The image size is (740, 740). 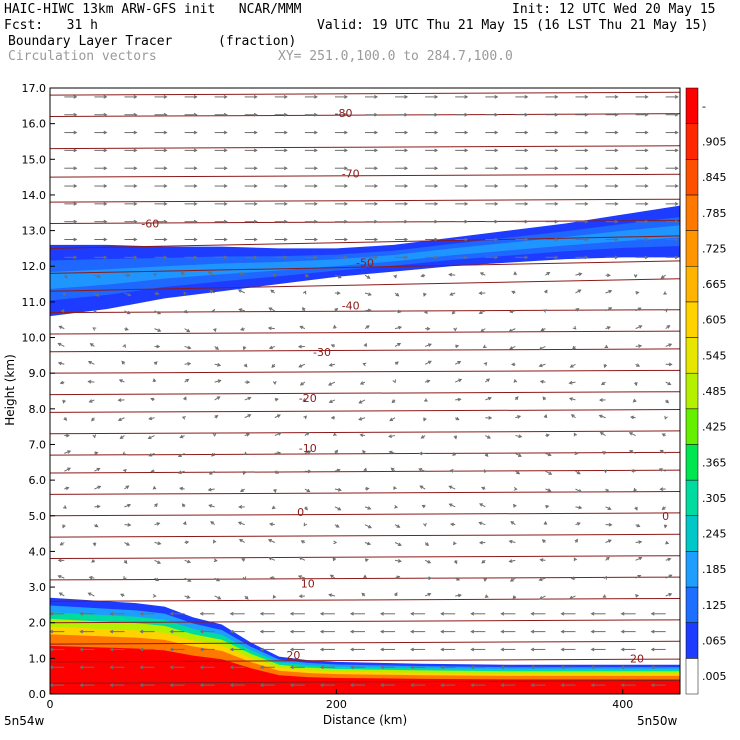 What do you see at coordinates (38, 373) in the screenshot?
I see `y-tick-label: 9.0` at bounding box center [38, 373].